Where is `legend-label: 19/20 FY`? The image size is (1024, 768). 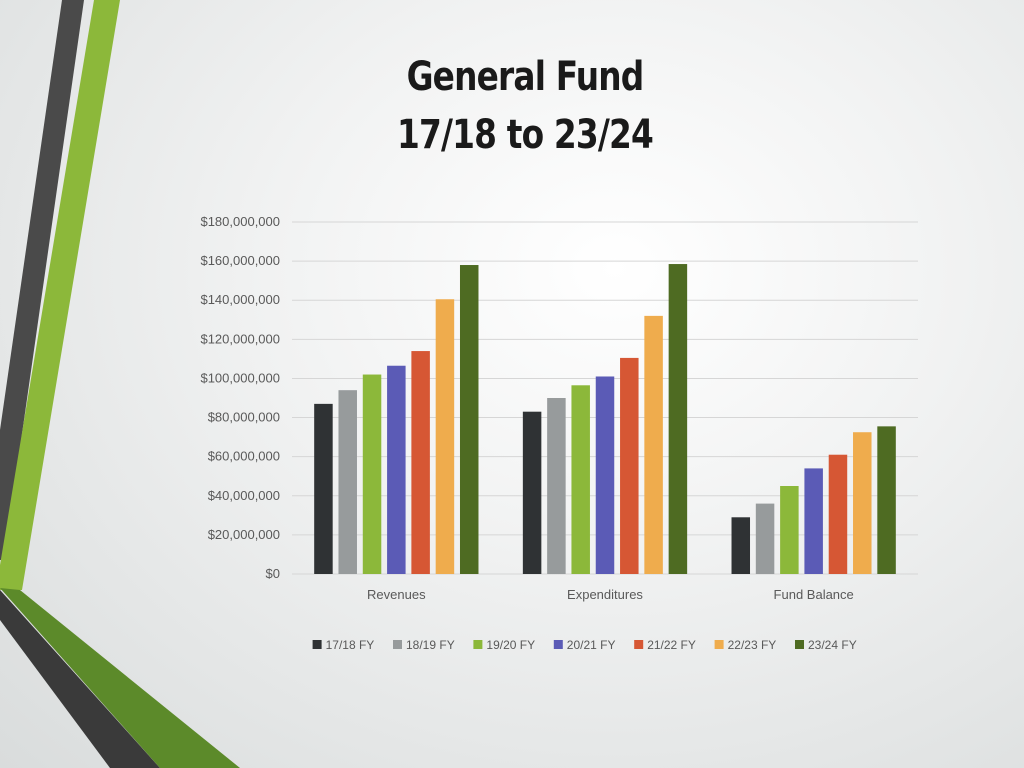 legend-label: 19/20 FY is located at coordinates (510, 645).